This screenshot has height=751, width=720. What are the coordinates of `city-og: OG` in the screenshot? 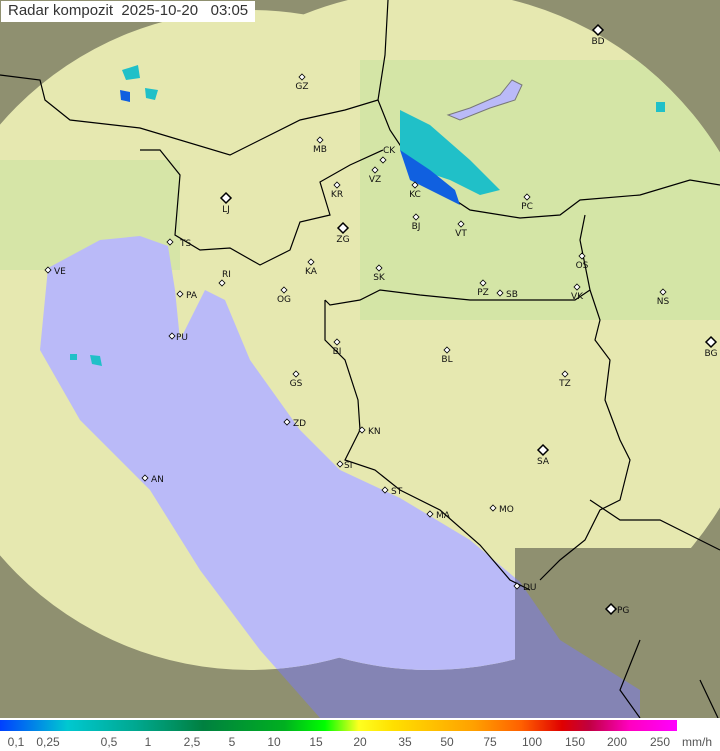 It's located at (284, 295).